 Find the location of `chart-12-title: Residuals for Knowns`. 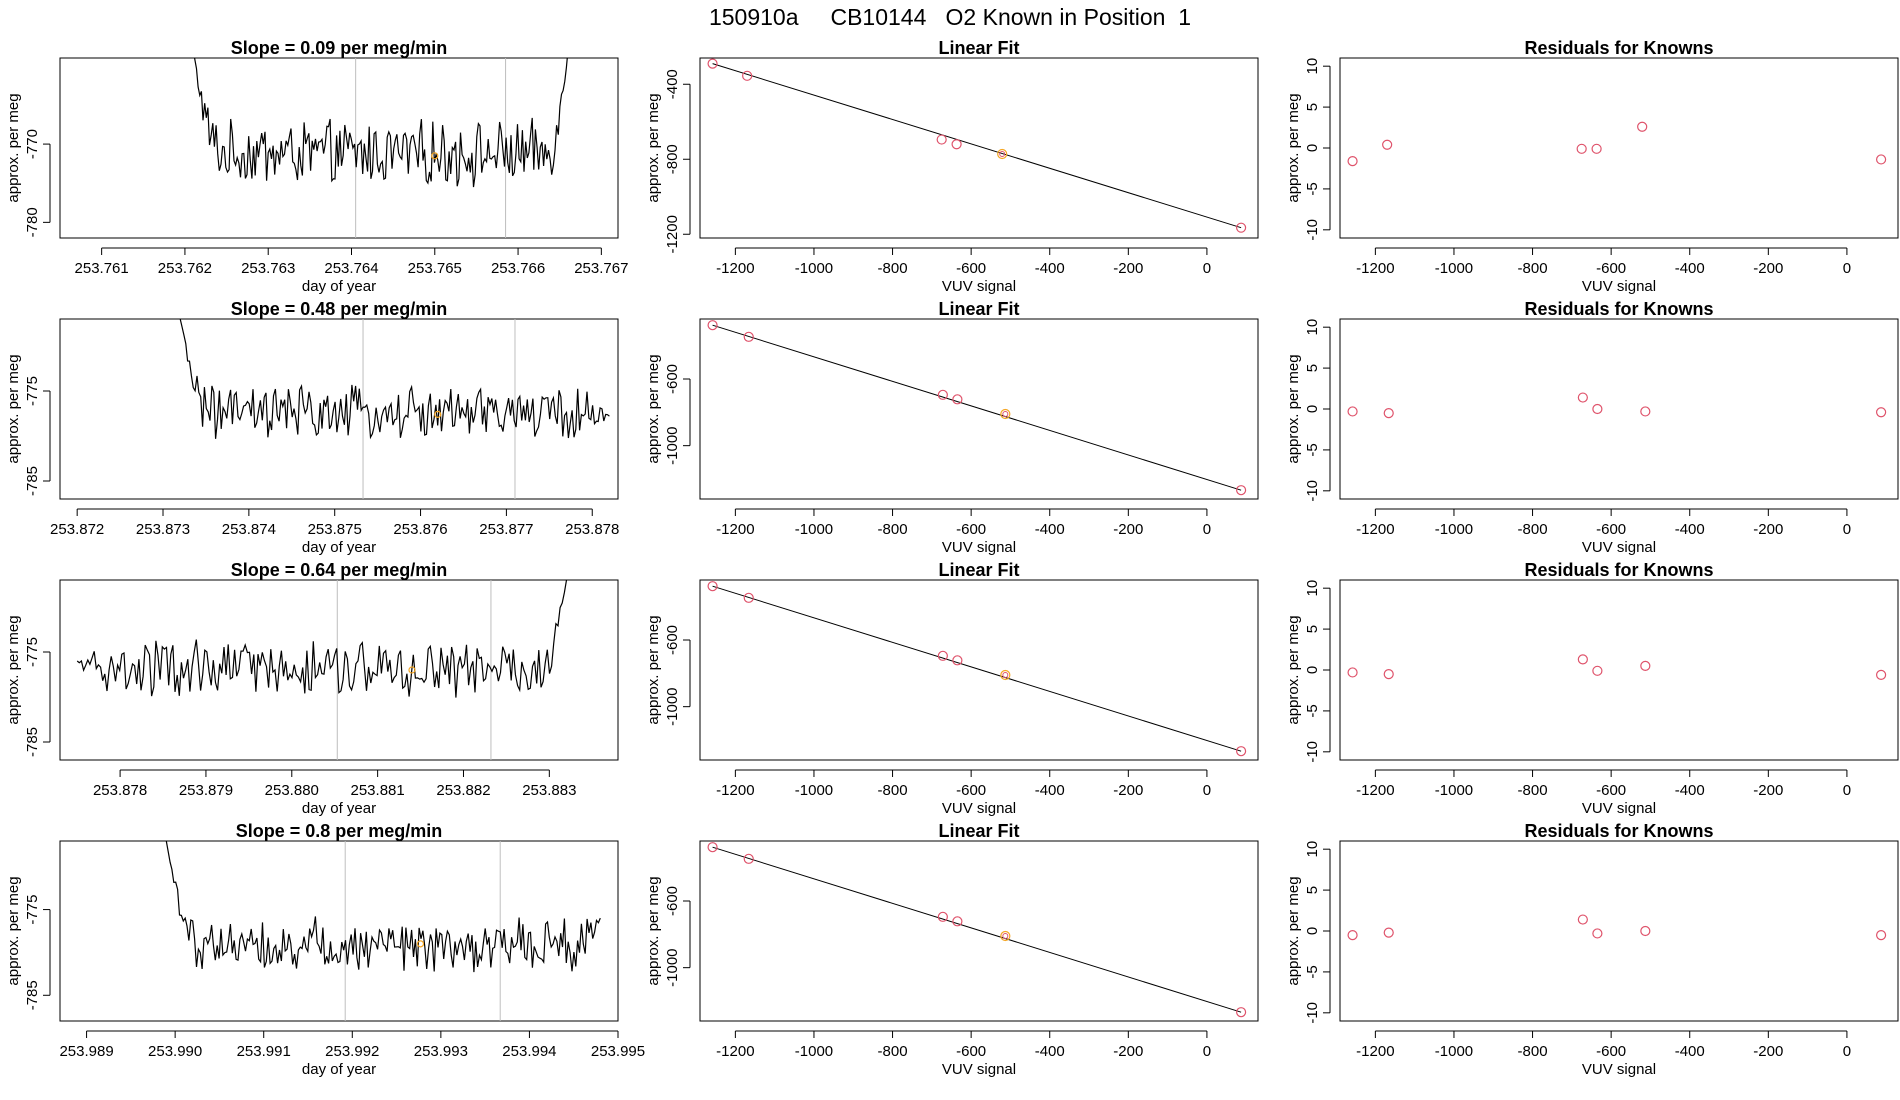

chart-12-title: Residuals for Knowns is located at coordinates (1618, 831).